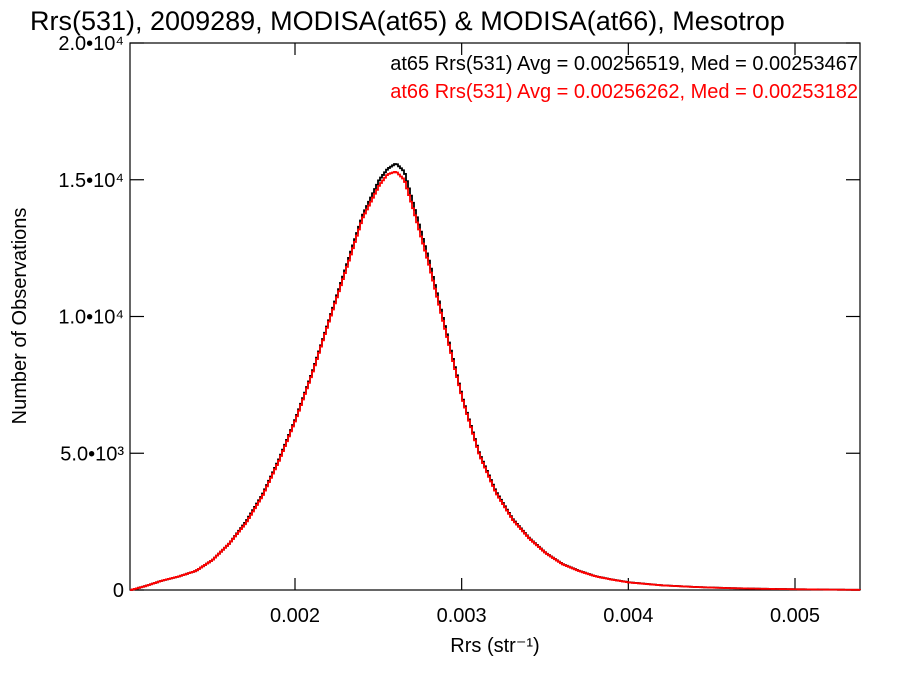 The width and height of the screenshot is (900, 675). What do you see at coordinates (628, 616) in the screenshot?
I see `x-tick-label: 0.004` at bounding box center [628, 616].